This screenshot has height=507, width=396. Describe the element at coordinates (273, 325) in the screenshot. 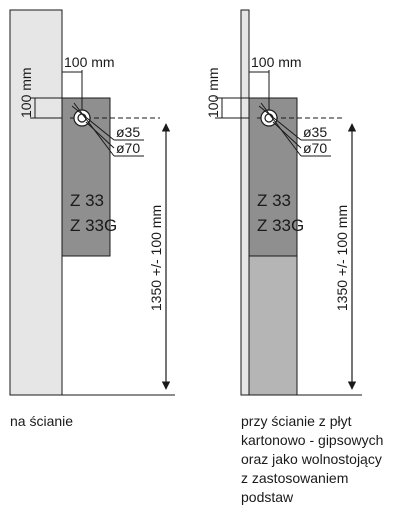

I see `right-stand-base` at that location.